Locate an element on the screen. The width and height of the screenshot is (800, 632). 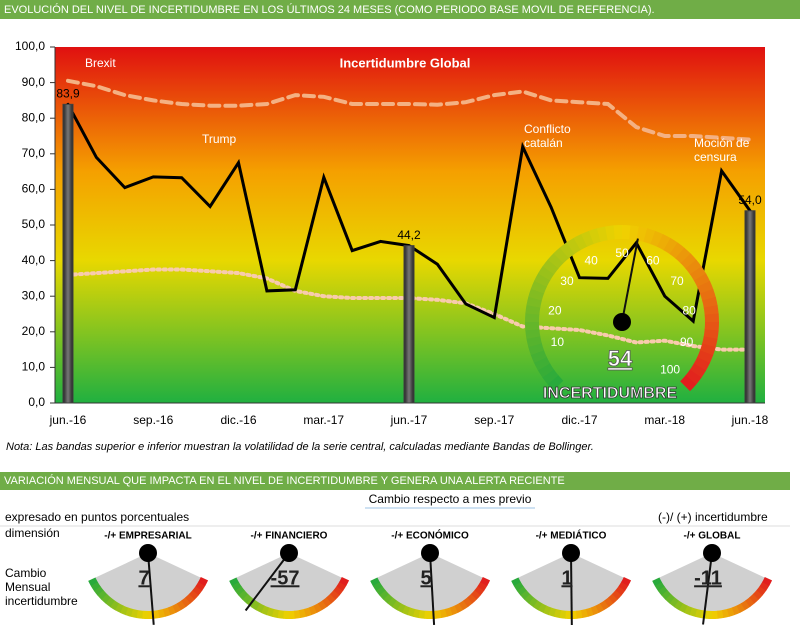
y-tick-label: 50,0 is located at coordinates (34, 224).